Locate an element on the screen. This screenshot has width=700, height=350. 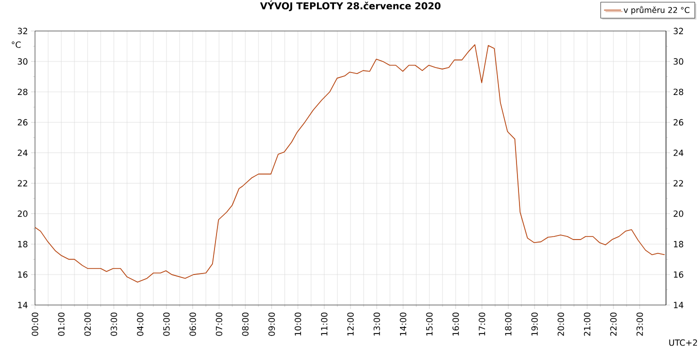
y-tick-label: 14 is located at coordinates (23, 305).